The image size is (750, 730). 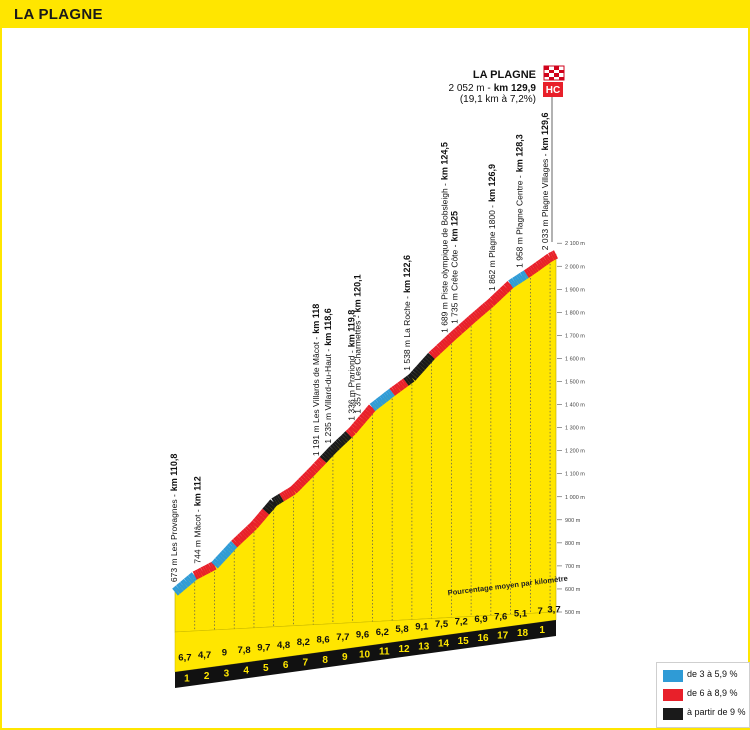 I want to click on km-baseline-band, so click(x=365, y=654).